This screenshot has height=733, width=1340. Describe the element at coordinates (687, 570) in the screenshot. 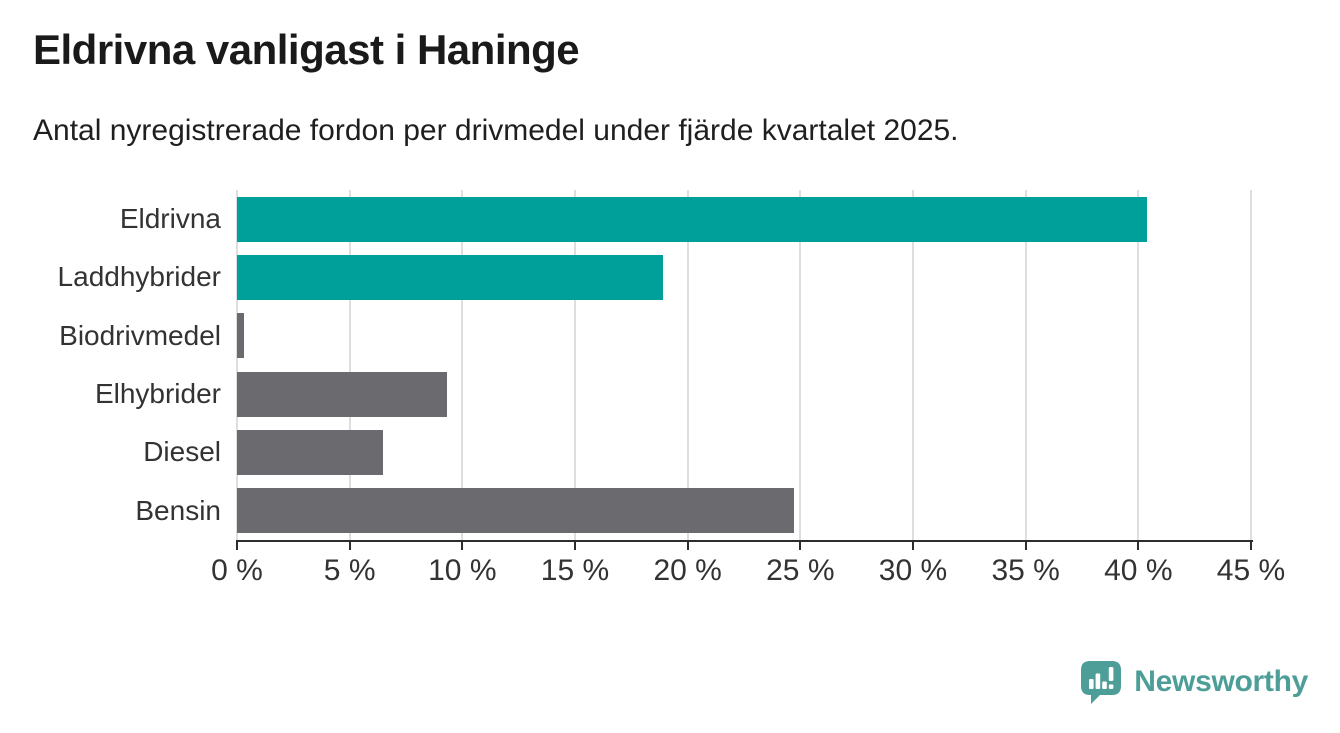

I see `x-axis-tick-label: 20 %` at that location.